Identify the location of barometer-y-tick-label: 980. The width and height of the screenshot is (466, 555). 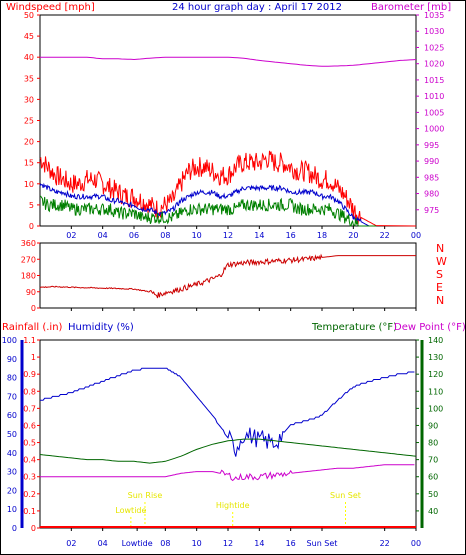
(431, 194).